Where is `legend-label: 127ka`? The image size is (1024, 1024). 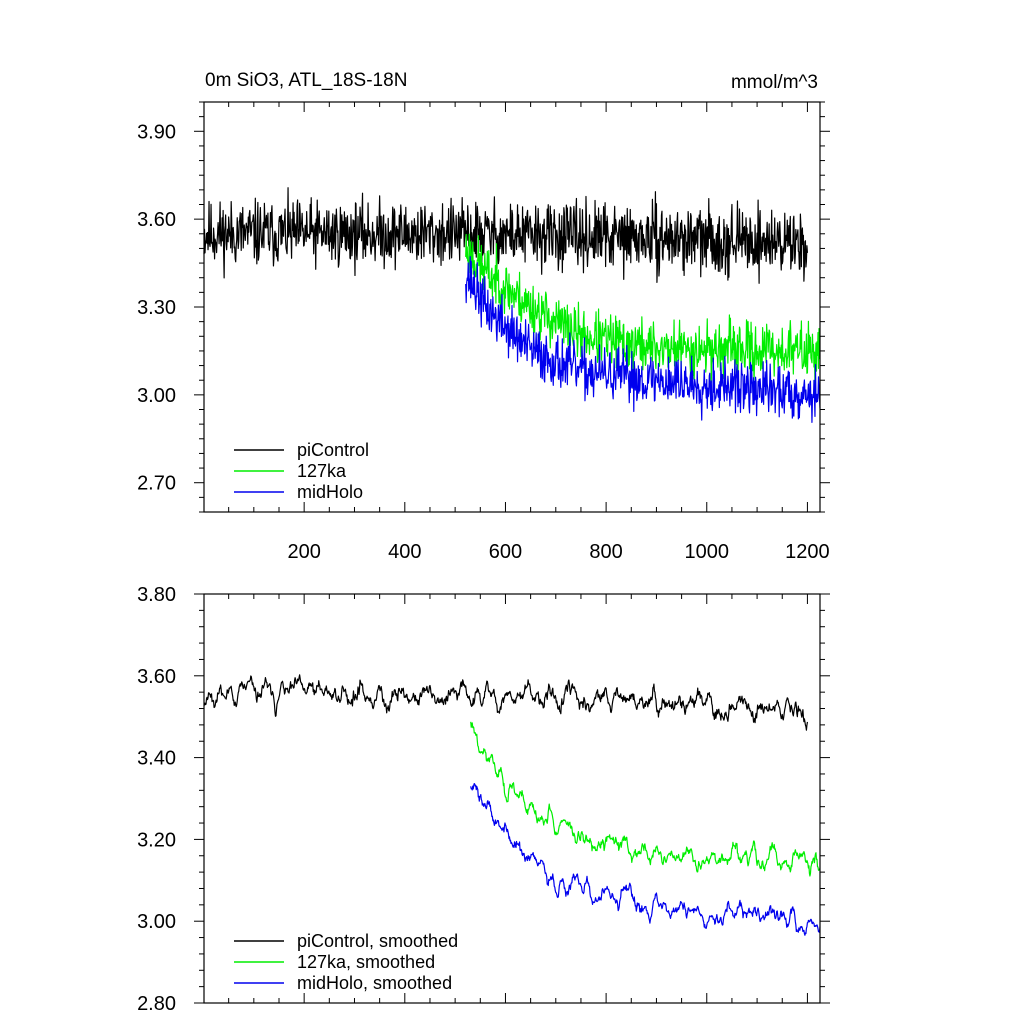
legend-label: 127ka is located at coordinates (322, 471).